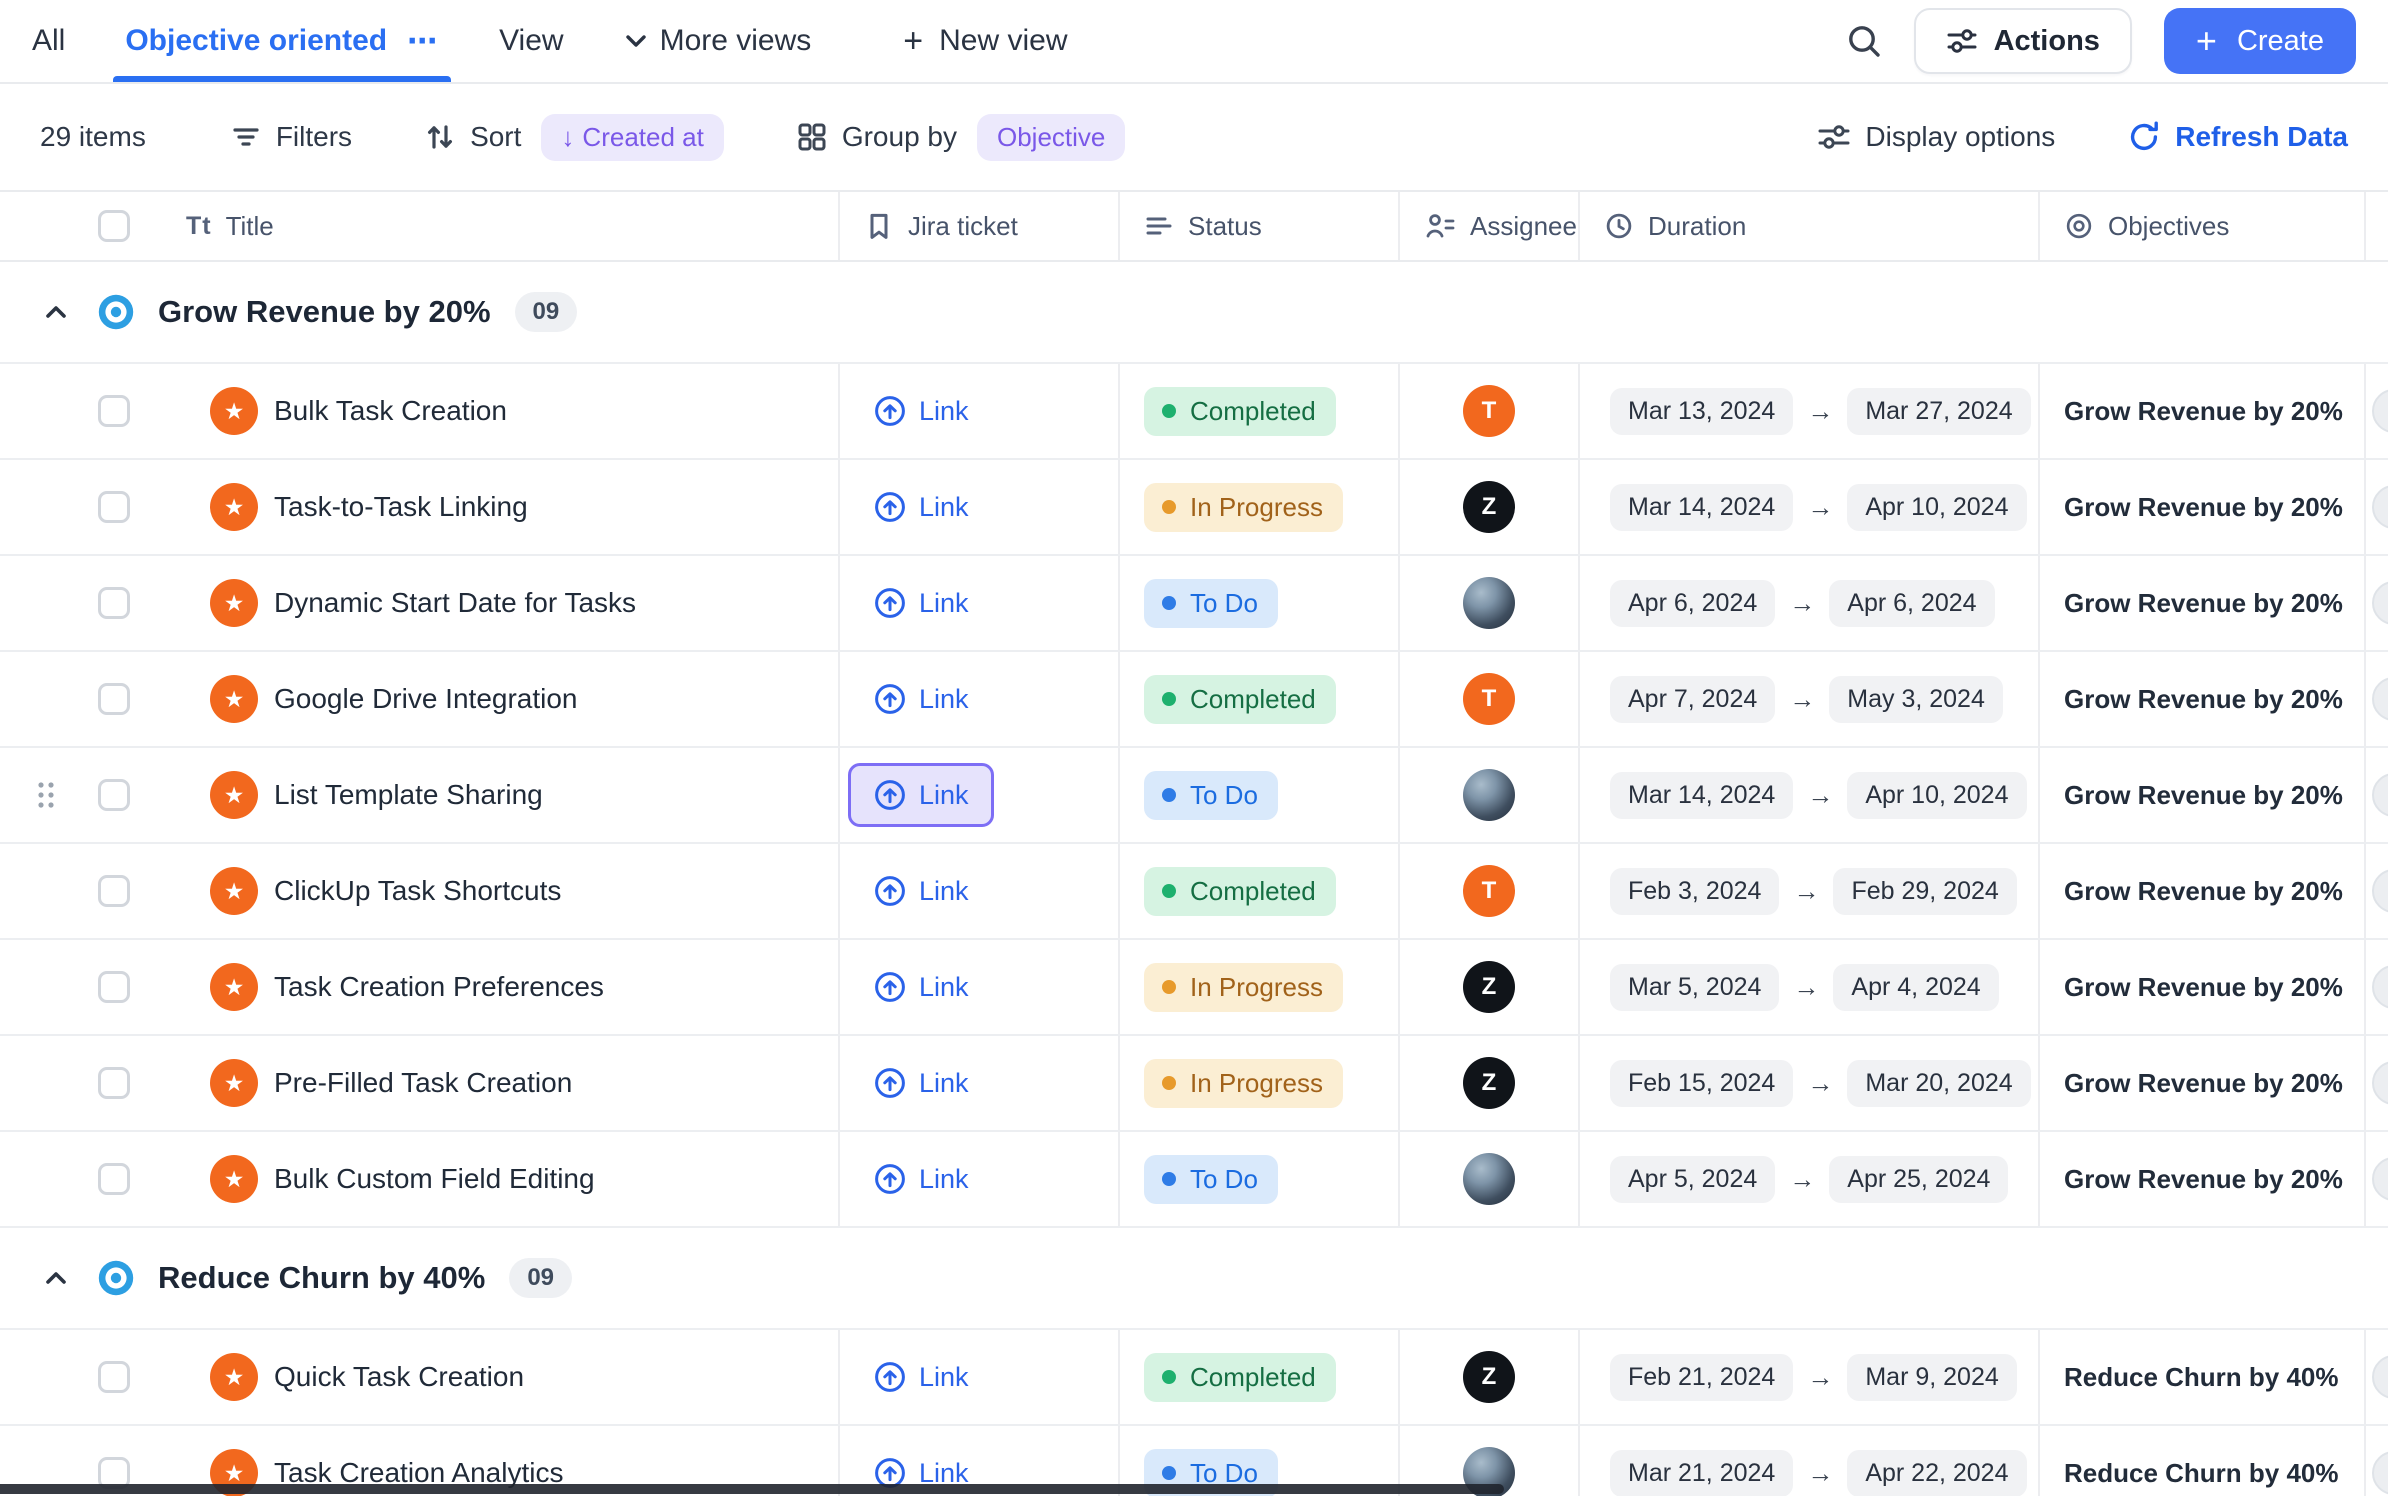 Image resolution: width=2388 pixels, height=1496 pixels. What do you see at coordinates (876, 137) in the screenshot?
I see `group-by-button: Group by` at bounding box center [876, 137].